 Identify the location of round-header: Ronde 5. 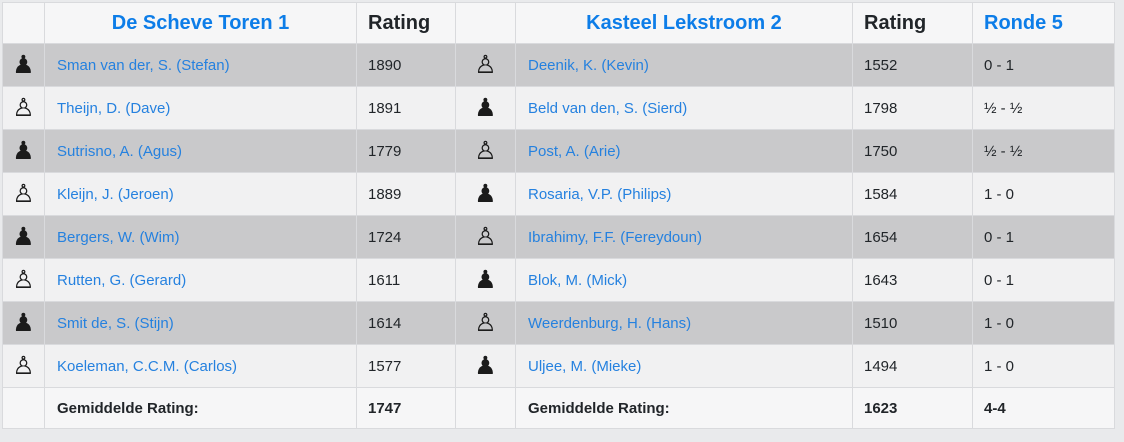
(1043, 23).